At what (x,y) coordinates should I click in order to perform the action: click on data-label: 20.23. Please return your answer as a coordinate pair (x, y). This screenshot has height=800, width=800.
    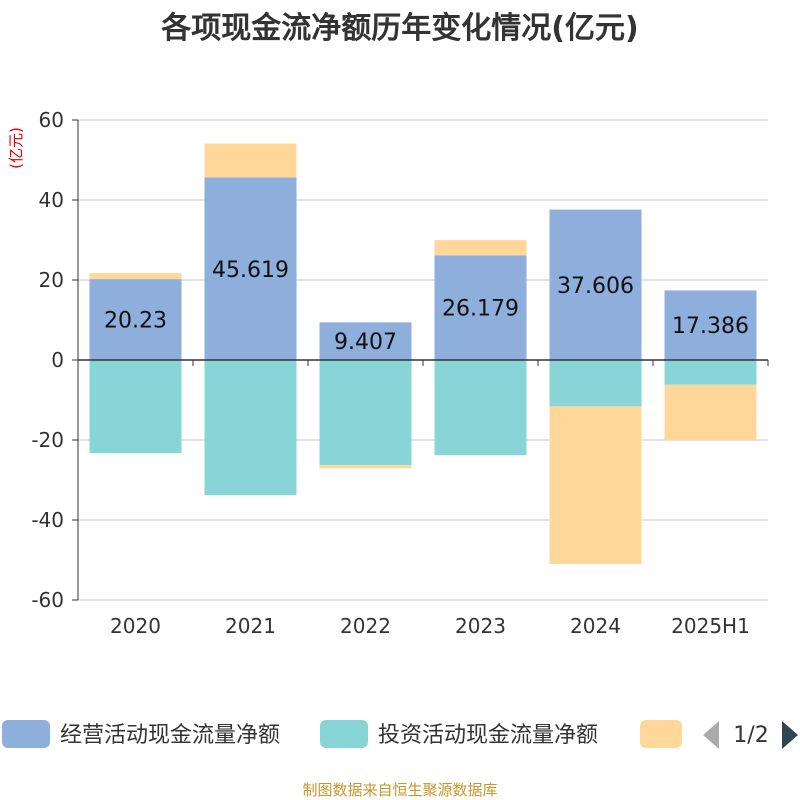
    Looking at the image, I should click on (135, 321).